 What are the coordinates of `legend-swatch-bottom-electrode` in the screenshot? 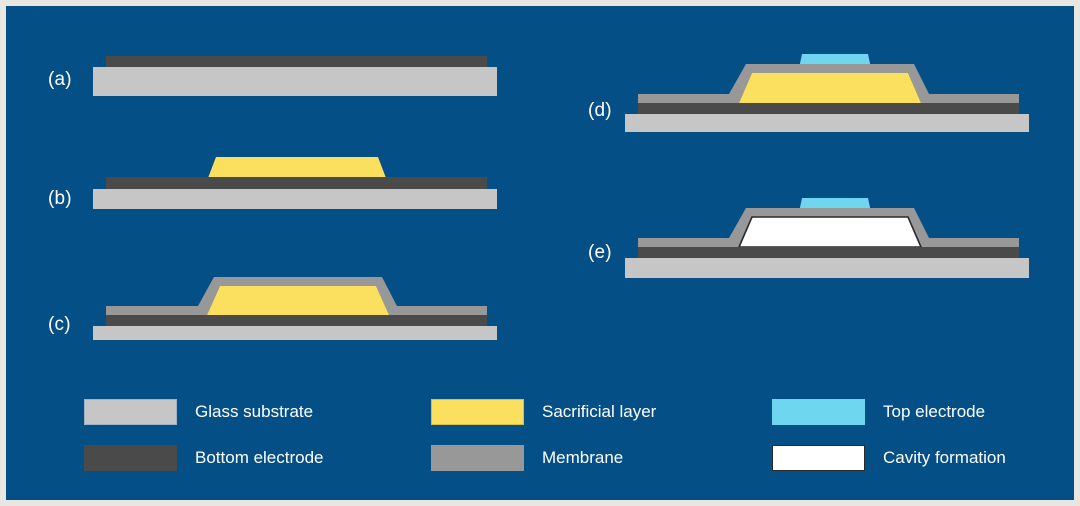 It's located at (130, 458).